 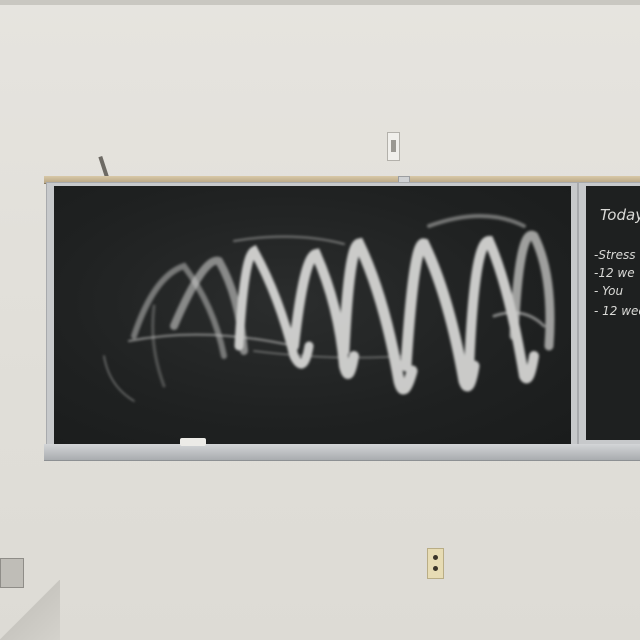 What do you see at coordinates (615, 255) in the screenshot?
I see `chalk-text-line-2: -Stress` at bounding box center [615, 255].